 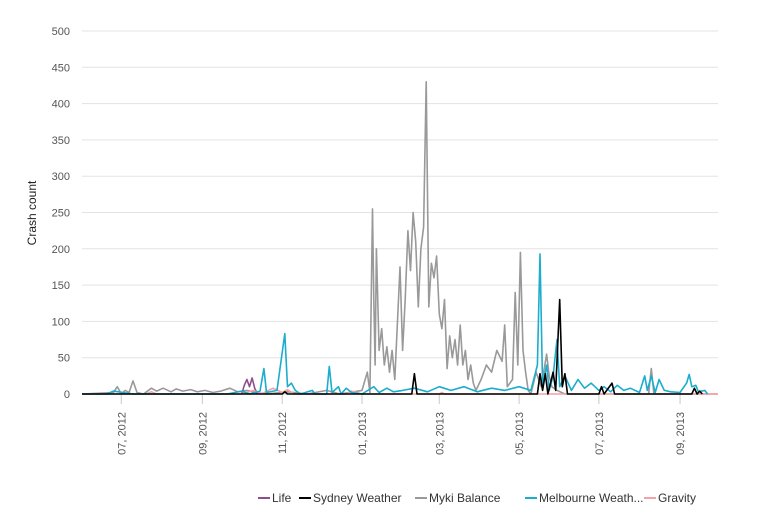 I want to click on y-tick-label: 500, so click(x=61, y=32).